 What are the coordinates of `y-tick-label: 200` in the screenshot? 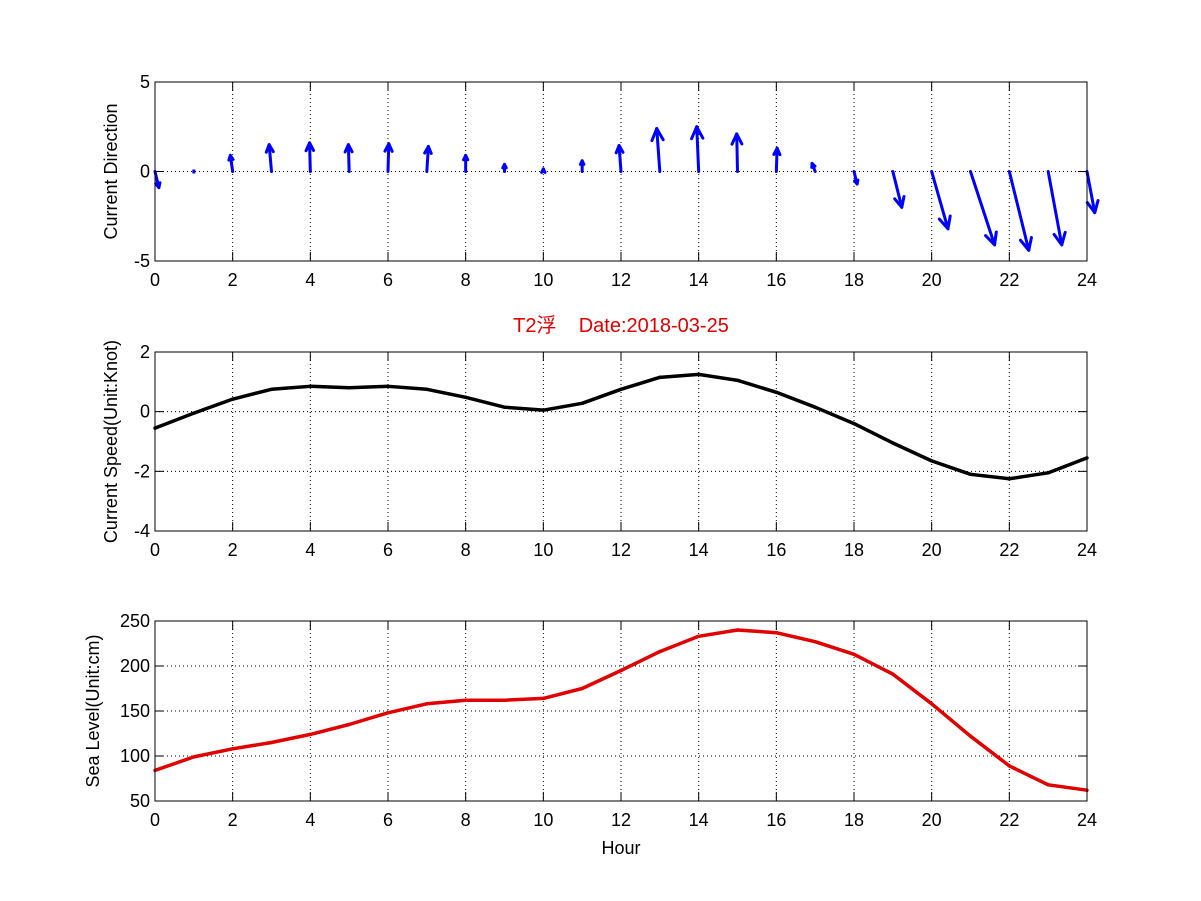 It's located at (135, 666).